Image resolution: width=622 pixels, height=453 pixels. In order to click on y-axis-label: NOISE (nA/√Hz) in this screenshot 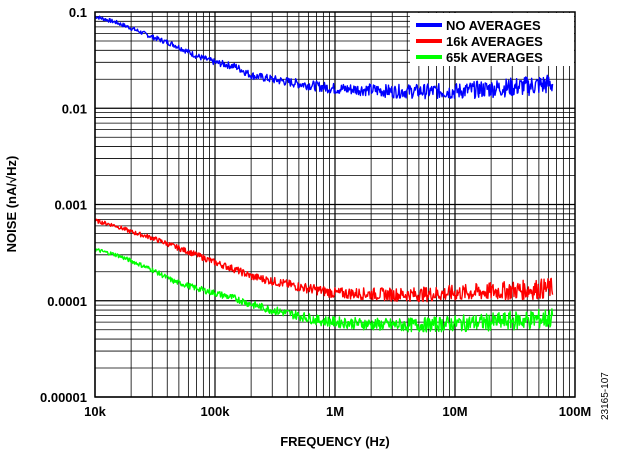, I will do `click(11, 204)`.